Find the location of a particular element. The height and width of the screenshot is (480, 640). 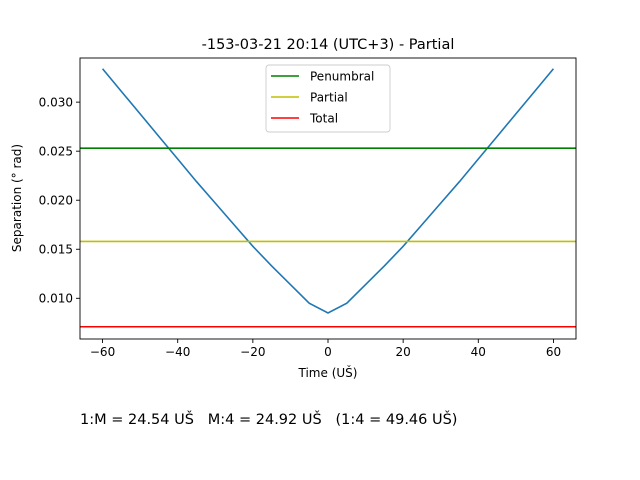

x-tick-label: −60 is located at coordinates (102, 352).